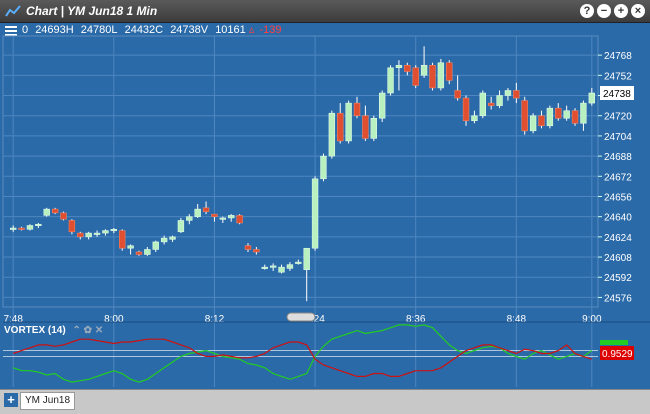 The height and width of the screenshot is (414, 650). I want to click on menu-icon, so click(11, 31).